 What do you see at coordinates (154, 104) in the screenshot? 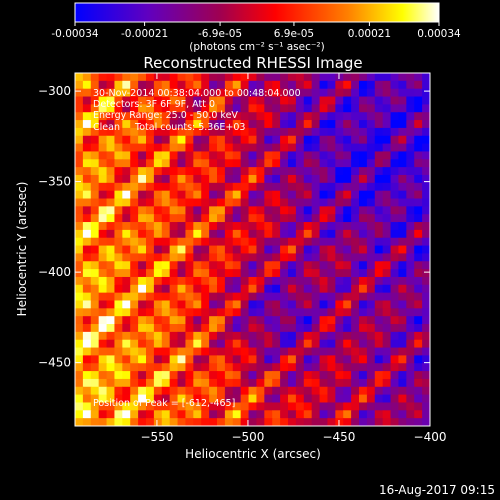
I see `annotation-detectors: Detectors: 3F 6F 9F, Att 0` at bounding box center [154, 104].